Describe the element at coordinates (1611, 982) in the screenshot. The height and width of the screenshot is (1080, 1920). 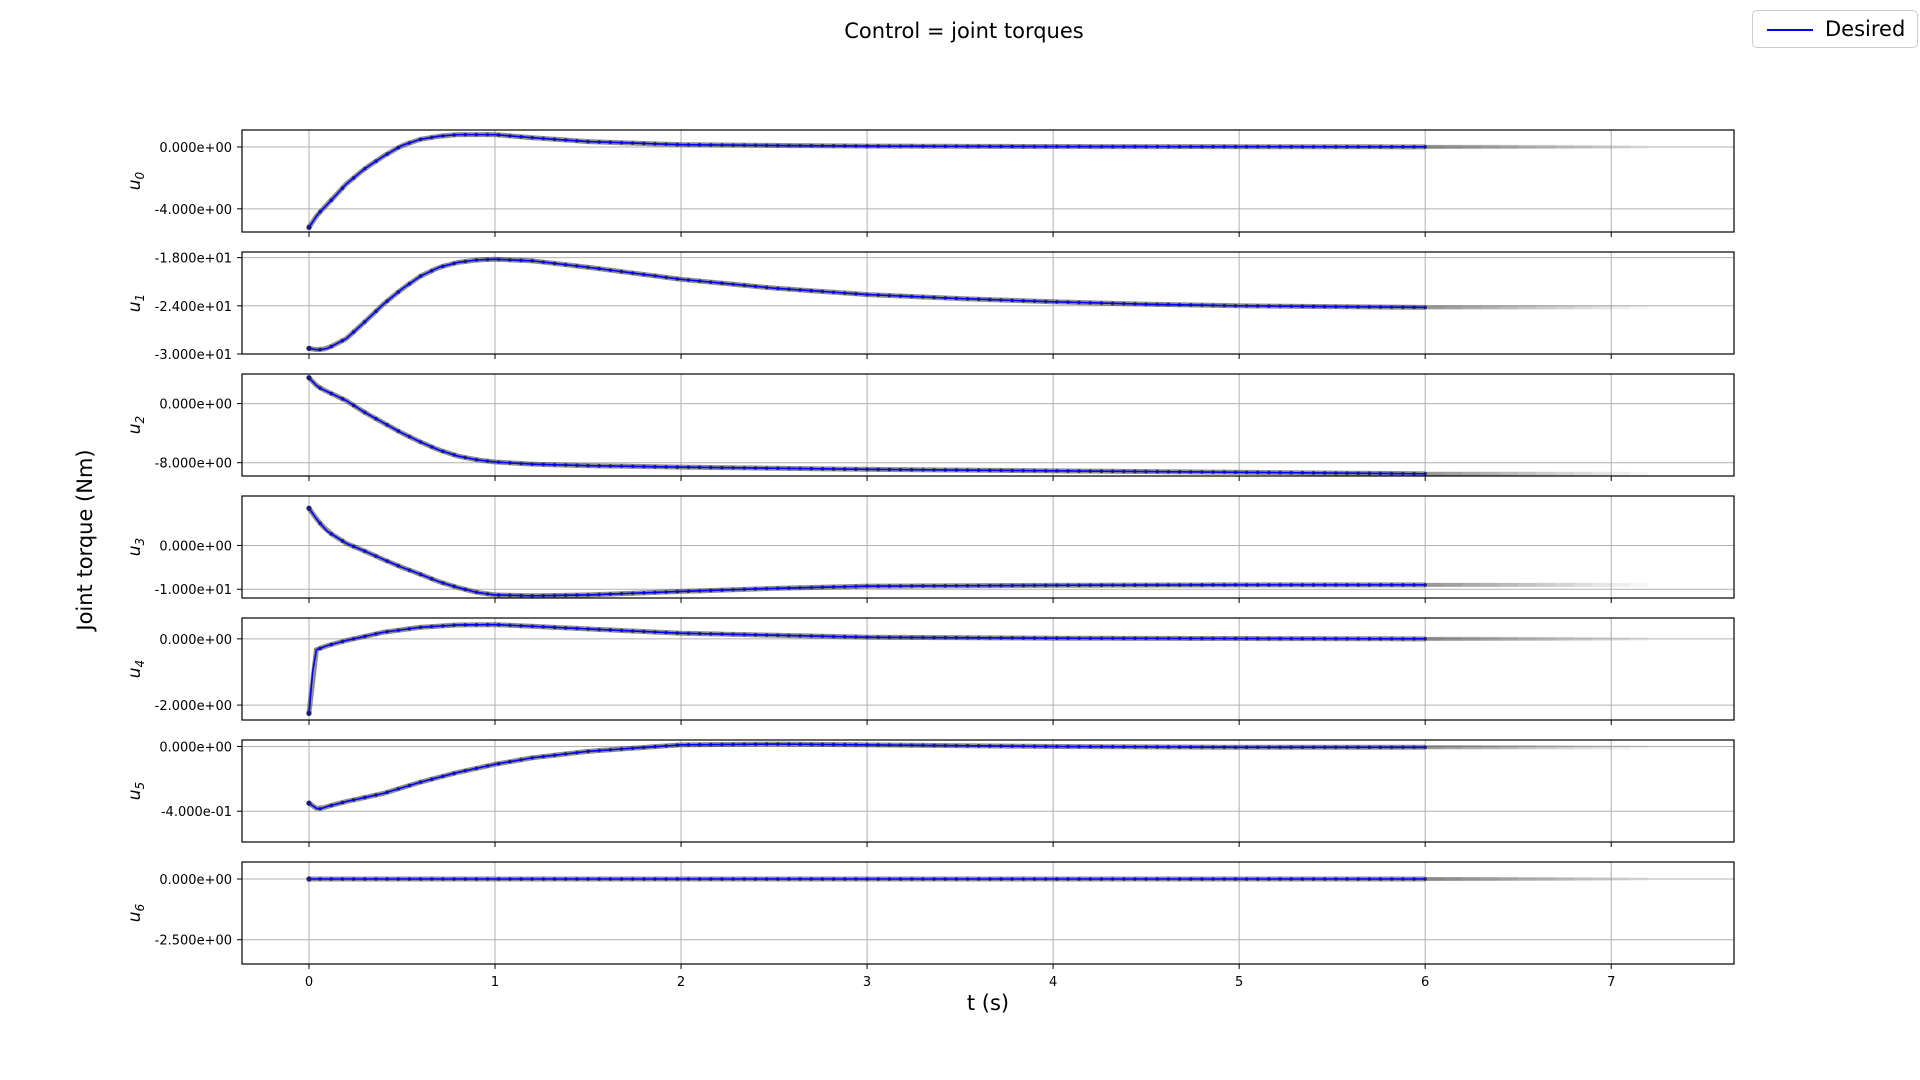
I see `x-tick-label-7: 7` at that location.